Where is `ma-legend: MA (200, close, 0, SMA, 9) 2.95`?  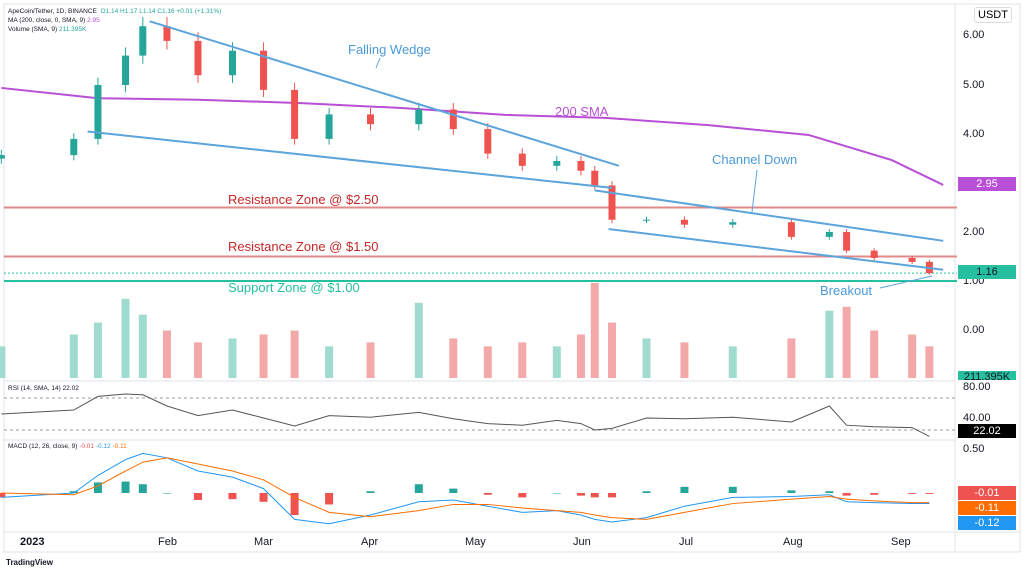
ma-legend: MA (200, close, 0, SMA, 9) 2.95 is located at coordinates (54, 20).